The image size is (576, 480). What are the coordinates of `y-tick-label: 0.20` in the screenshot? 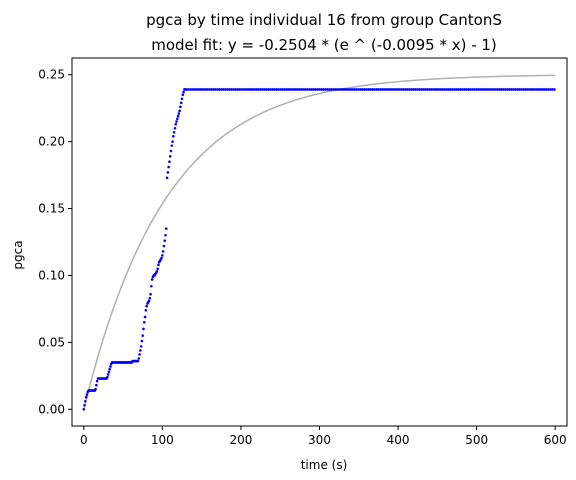 It's located at (51, 142).